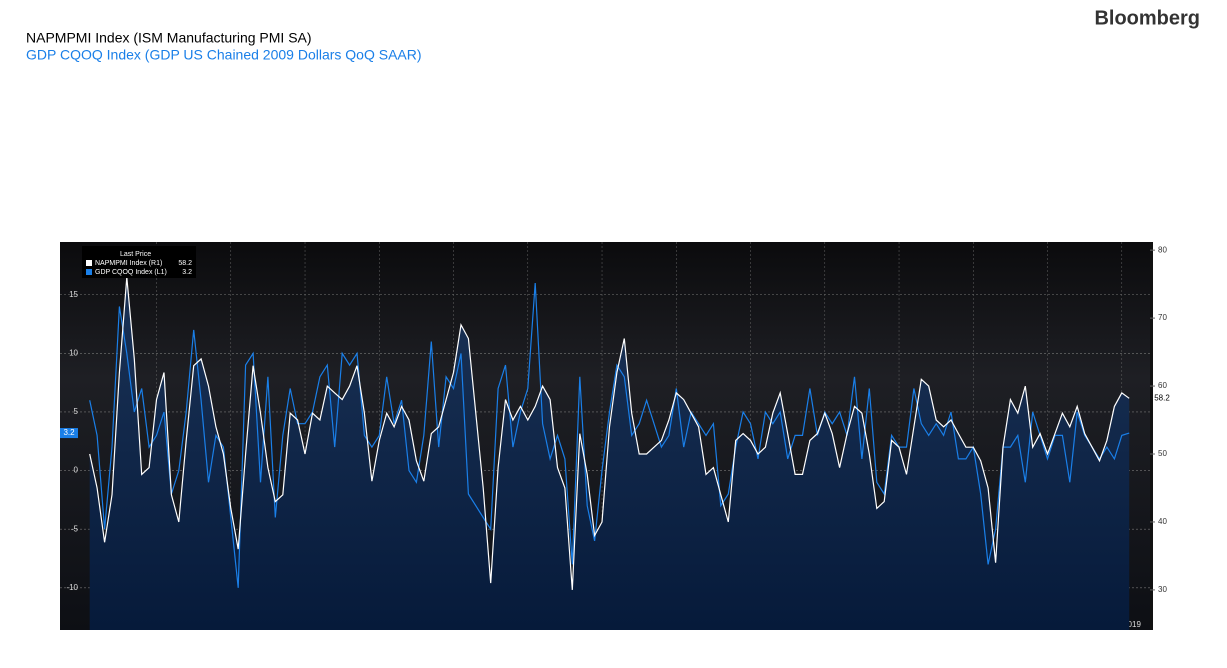  Describe the element at coordinates (1162, 589) in the screenshot. I see `y2-tick-label: 30` at that location.